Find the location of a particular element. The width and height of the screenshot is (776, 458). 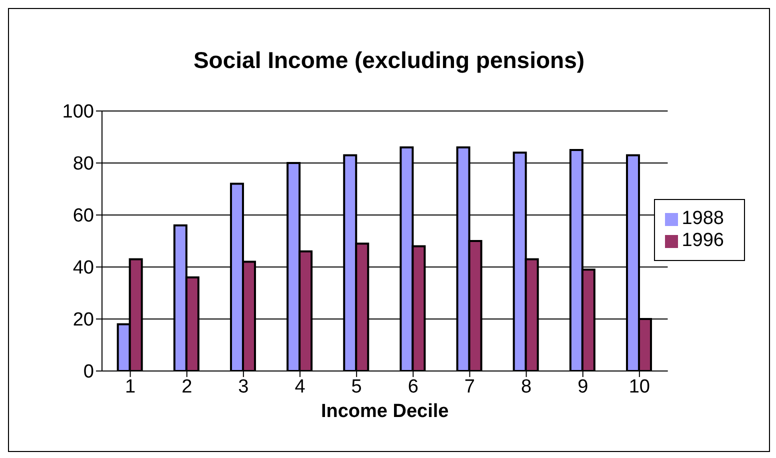

legend-label: 1988 is located at coordinates (703, 218).